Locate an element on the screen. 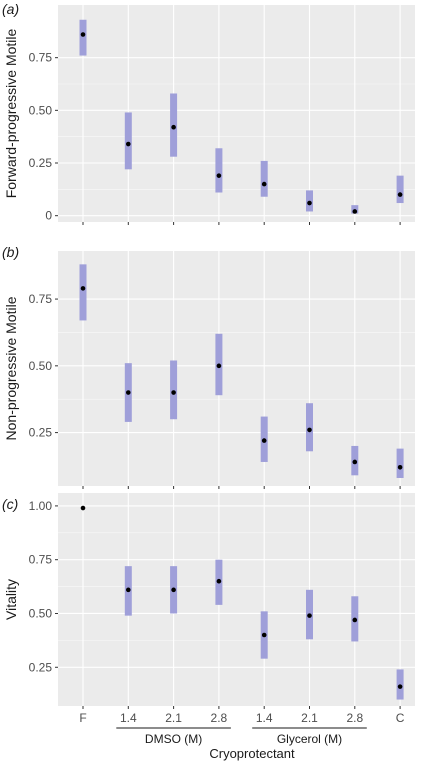 The width and height of the screenshot is (425, 771). y-axis-title: Vitality is located at coordinates (11, 599).